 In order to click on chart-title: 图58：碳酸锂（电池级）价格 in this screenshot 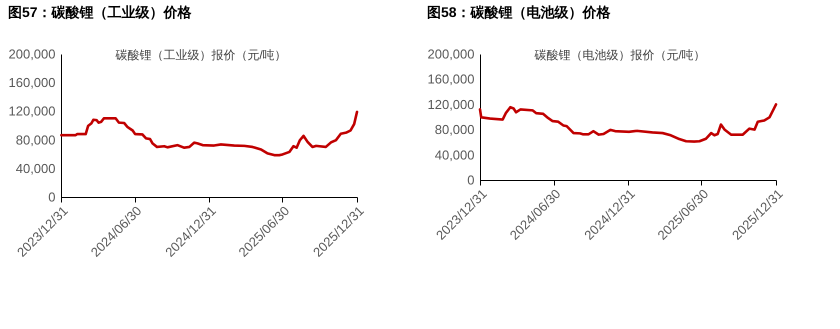, I will do `click(519, 12)`.